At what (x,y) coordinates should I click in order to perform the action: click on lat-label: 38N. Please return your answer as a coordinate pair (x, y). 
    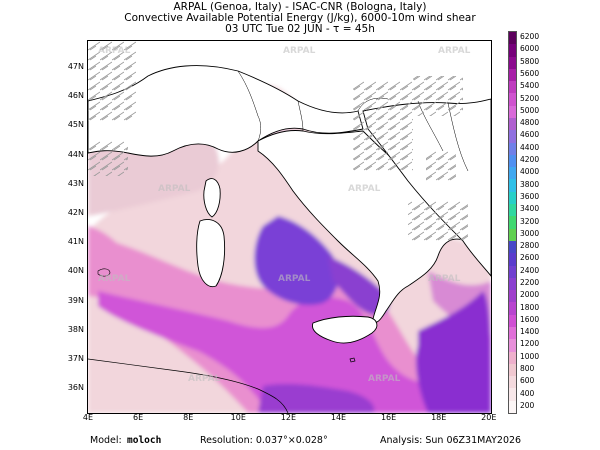
    Looking at the image, I should click on (75, 329).